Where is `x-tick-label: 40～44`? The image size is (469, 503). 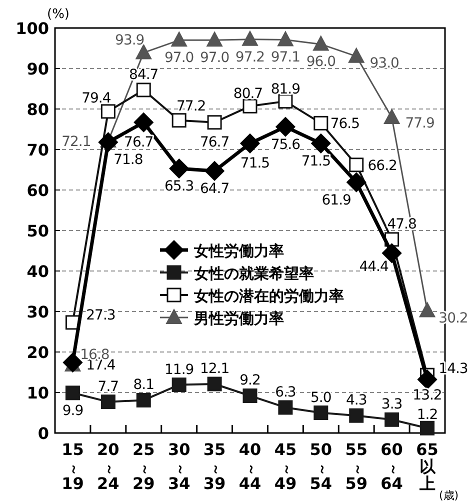 x-tick-label: 40～44 is located at coordinates (250, 466).